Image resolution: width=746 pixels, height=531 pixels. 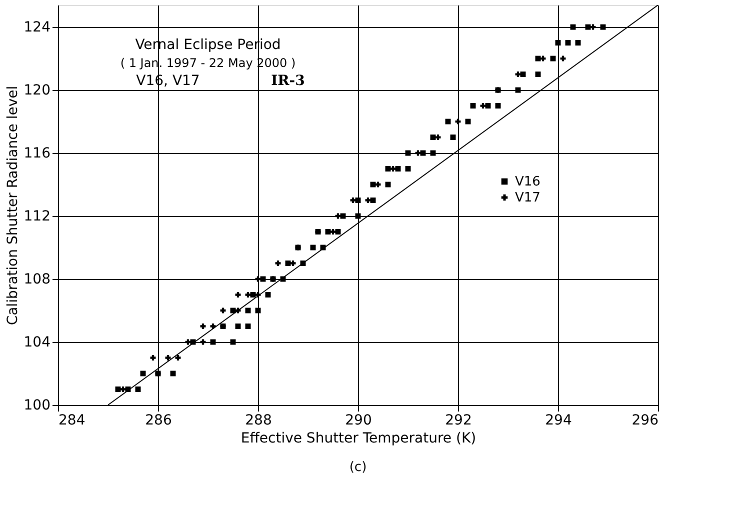 I want to click on x-tick-label: 292, so click(x=458, y=420).